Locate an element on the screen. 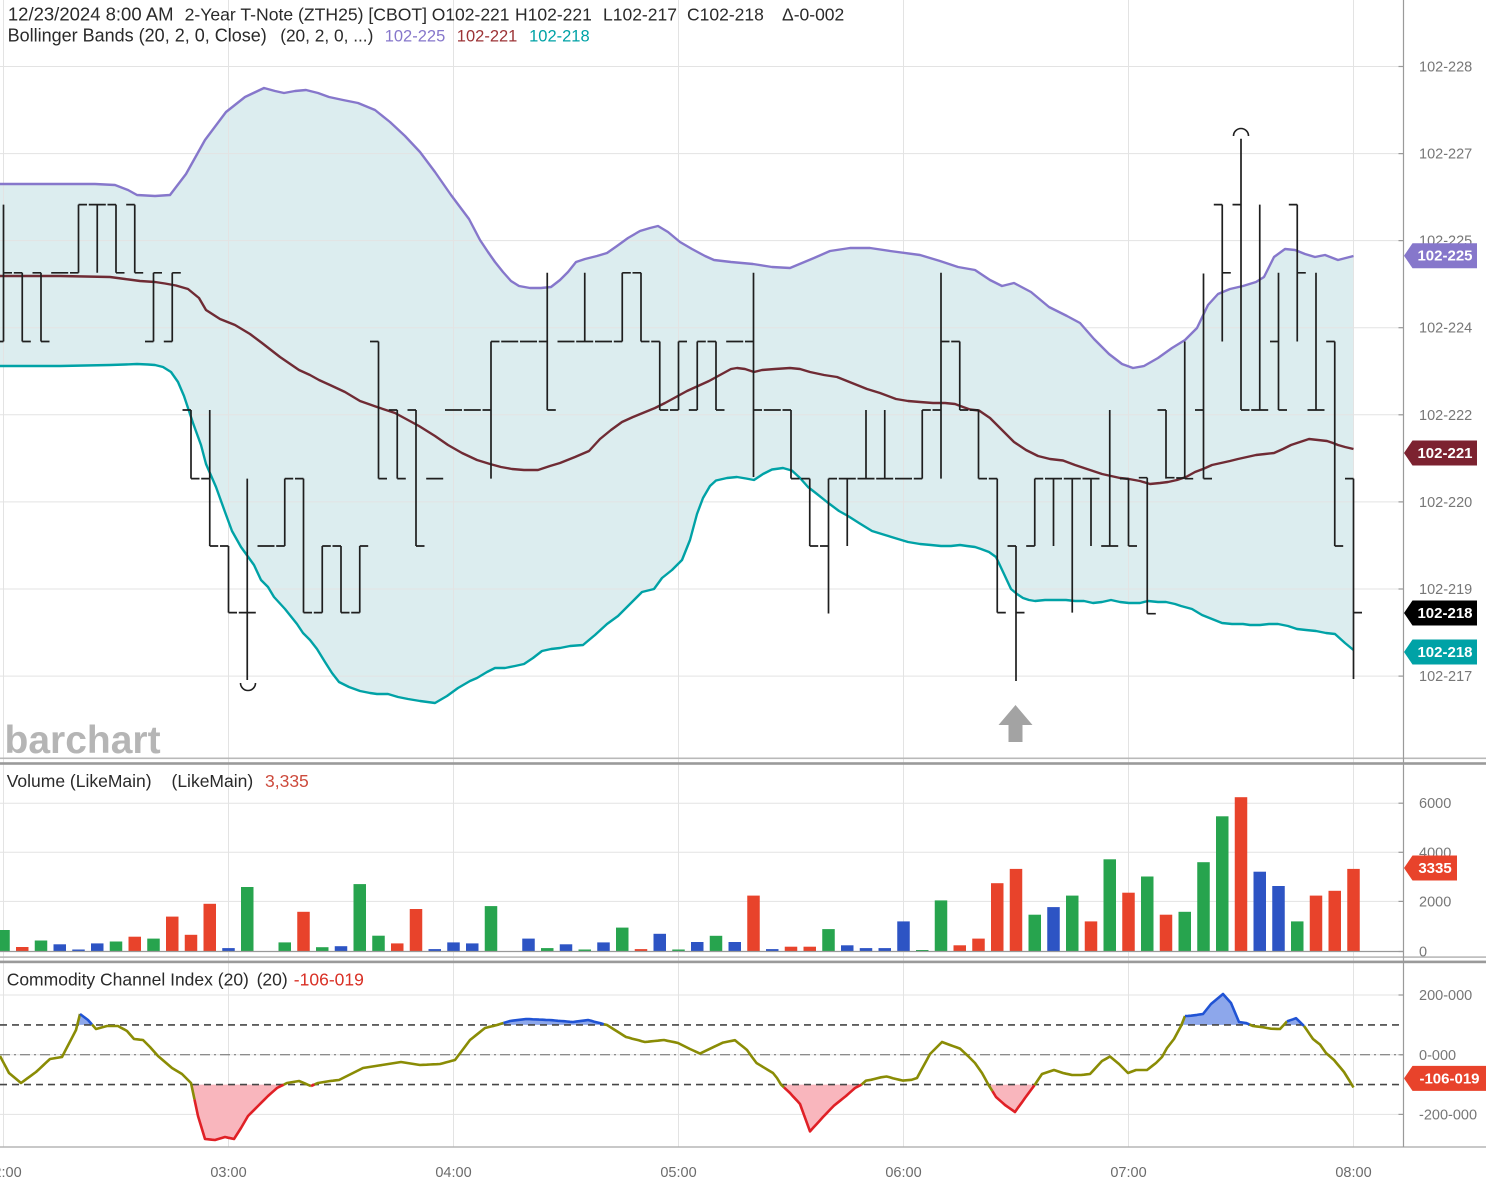  svg-text: 102-217 is located at coordinates (1445, 677).